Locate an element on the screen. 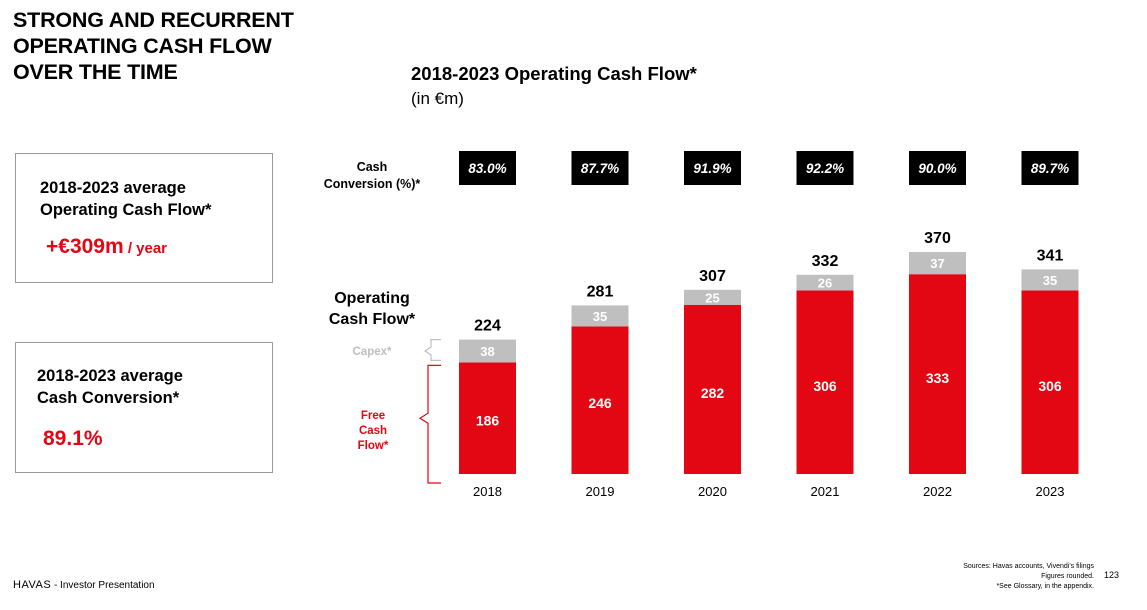 The image size is (1147, 610). footer: HAVAS - Investor Presentation is located at coordinates (84, 585).